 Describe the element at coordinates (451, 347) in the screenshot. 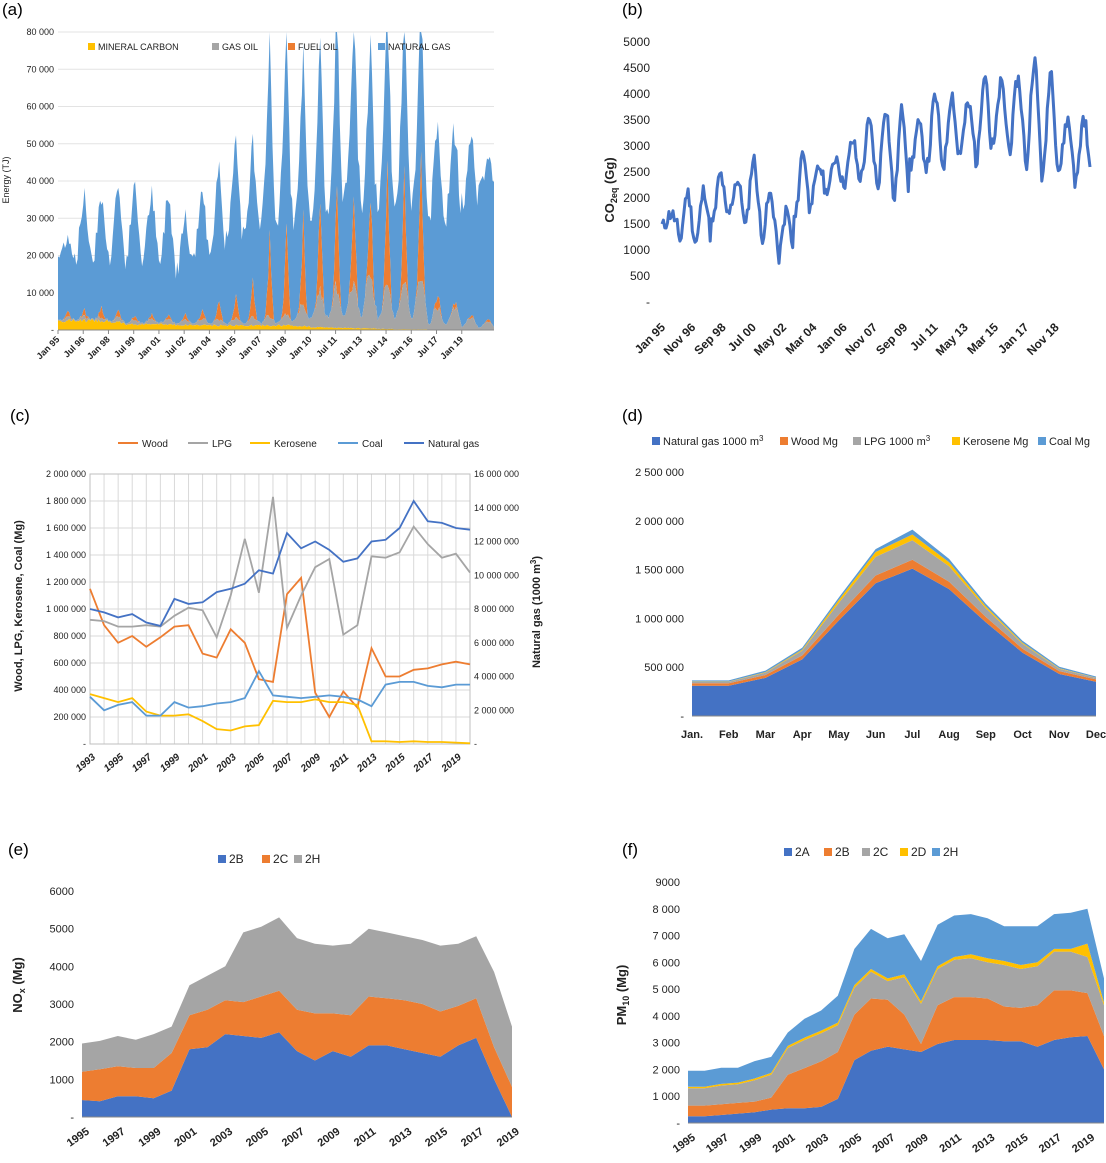

I see `x-tick-label: Jan 19` at that location.